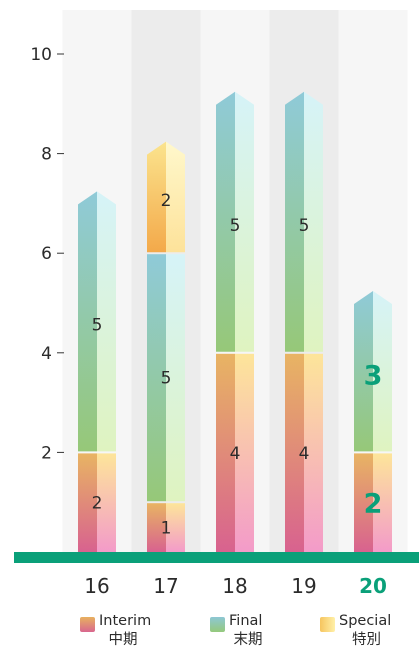 This screenshot has height=650, width=419. What do you see at coordinates (96, 586) in the screenshot?
I see `x-tick-label: 16` at bounding box center [96, 586].